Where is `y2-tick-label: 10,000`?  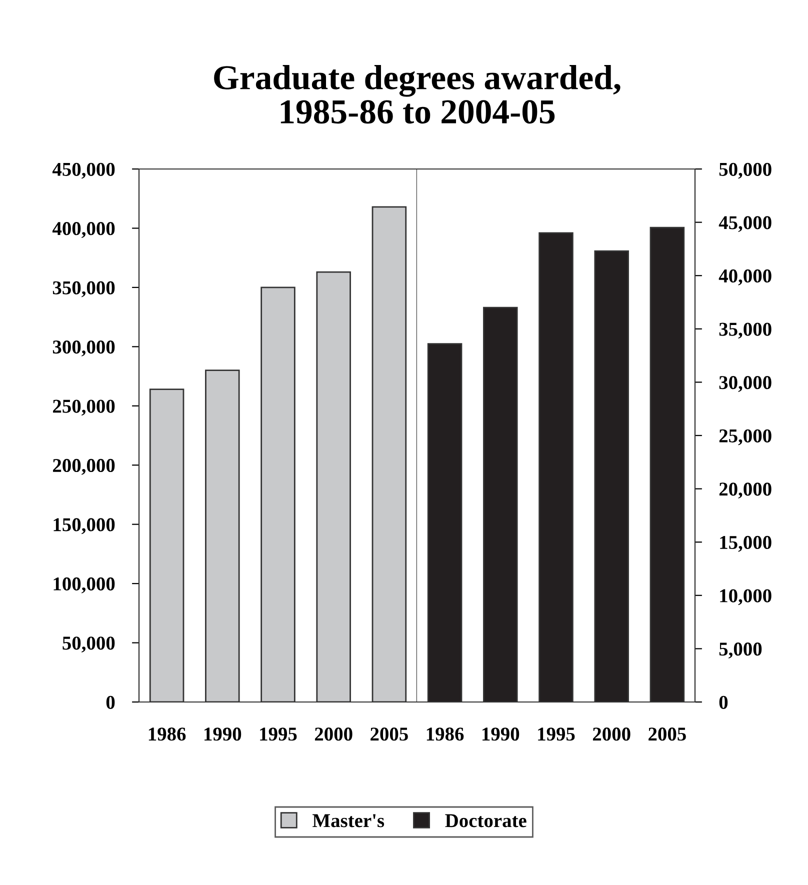 y2-tick-label: 10,000 is located at coordinates (746, 597).